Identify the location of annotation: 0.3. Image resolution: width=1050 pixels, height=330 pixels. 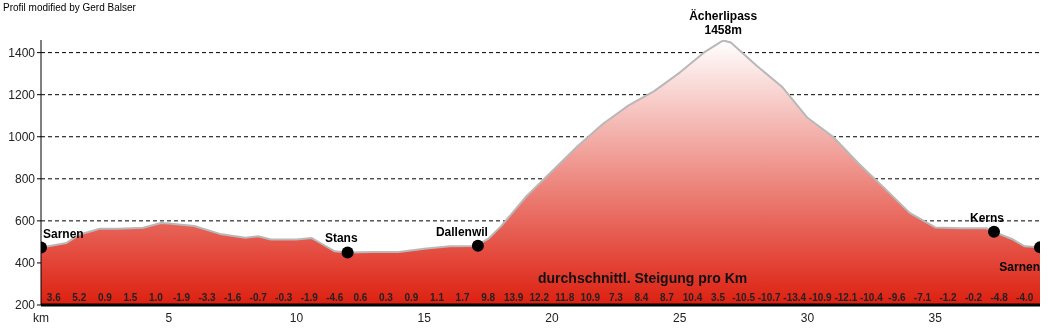
(386, 297).